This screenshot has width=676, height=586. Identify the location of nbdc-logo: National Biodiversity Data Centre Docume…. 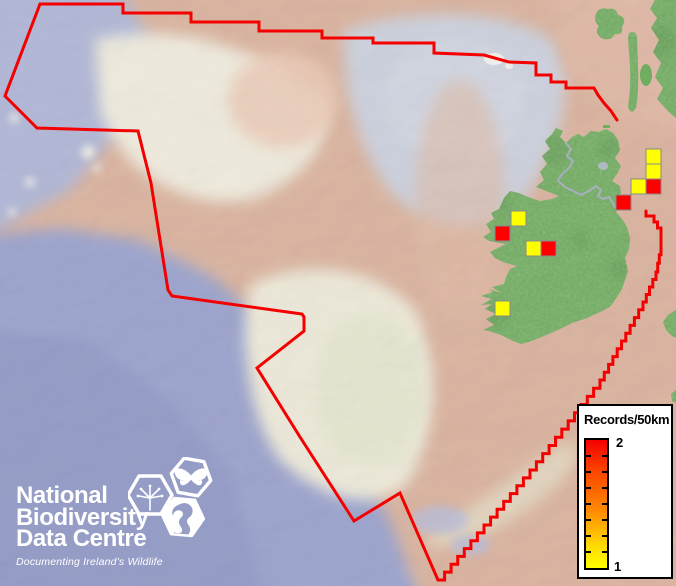
(89, 525).